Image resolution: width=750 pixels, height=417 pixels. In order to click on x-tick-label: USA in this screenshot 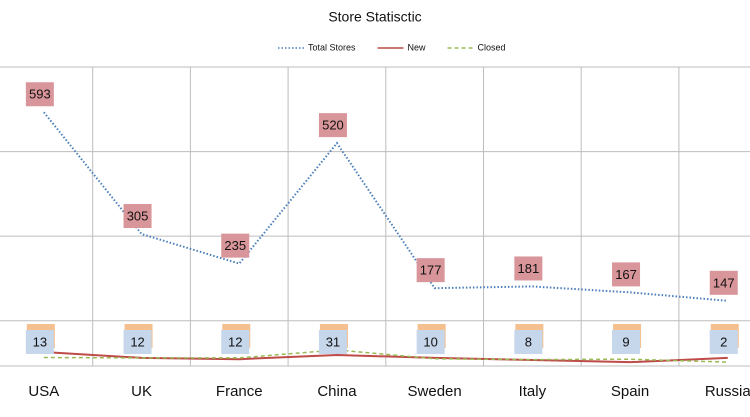, I will do `click(43, 391)`.